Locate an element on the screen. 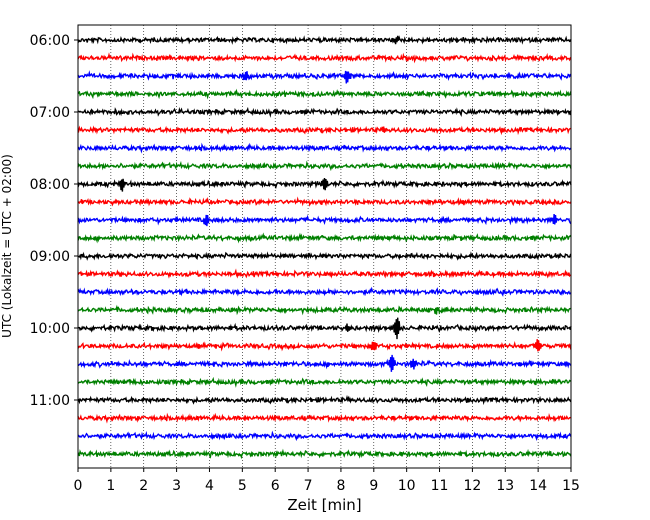  x-tick-label: 12 is located at coordinates (472, 486).